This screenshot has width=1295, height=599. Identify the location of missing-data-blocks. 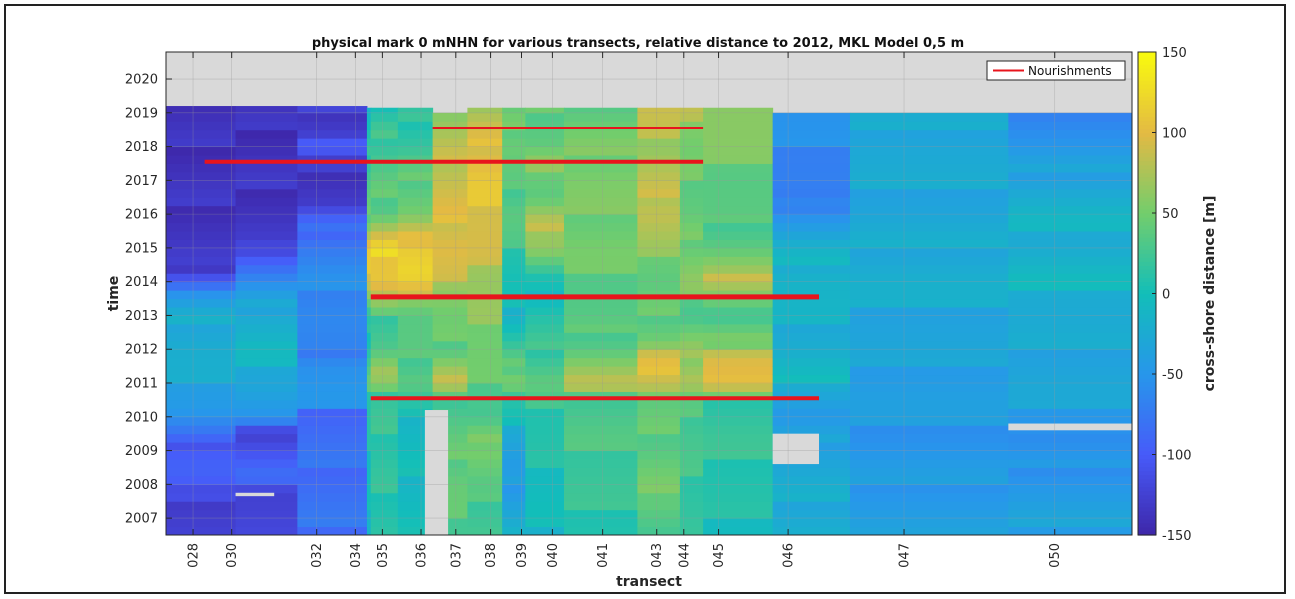
(683, 472).